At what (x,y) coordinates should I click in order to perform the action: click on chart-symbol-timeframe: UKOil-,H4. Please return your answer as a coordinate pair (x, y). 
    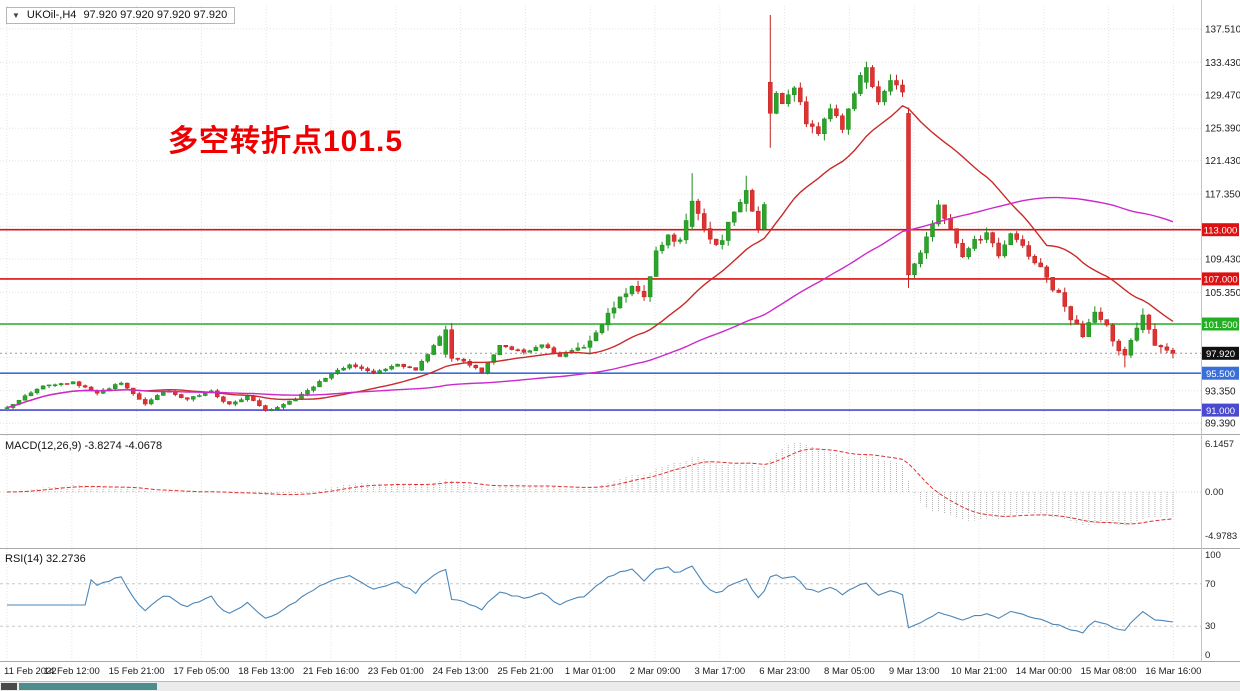
    Looking at the image, I should click on (51, 15).